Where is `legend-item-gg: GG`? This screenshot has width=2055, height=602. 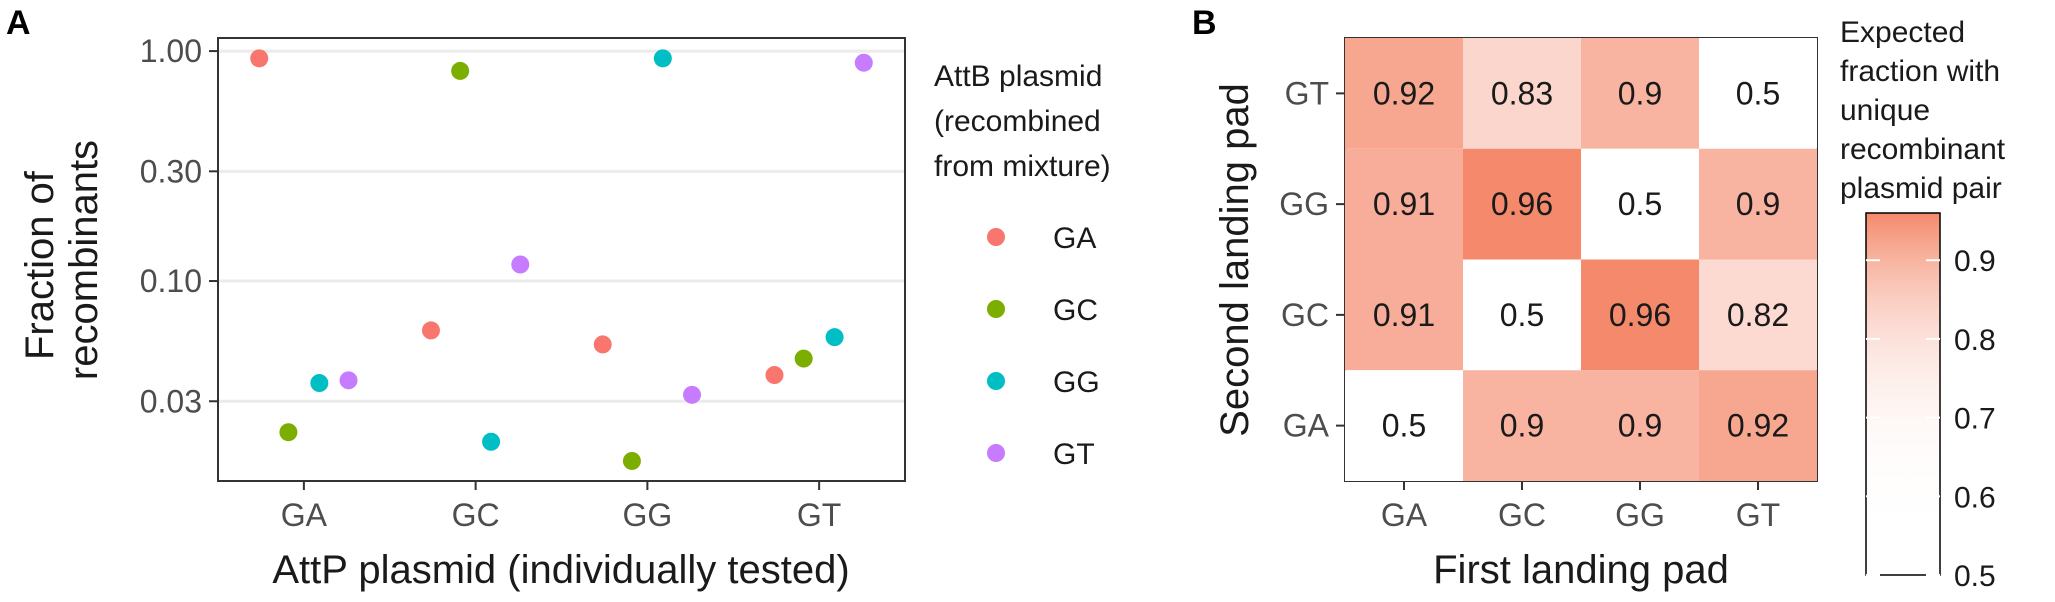 legend-item-gg: GG is located at coordinates (1043, 382).